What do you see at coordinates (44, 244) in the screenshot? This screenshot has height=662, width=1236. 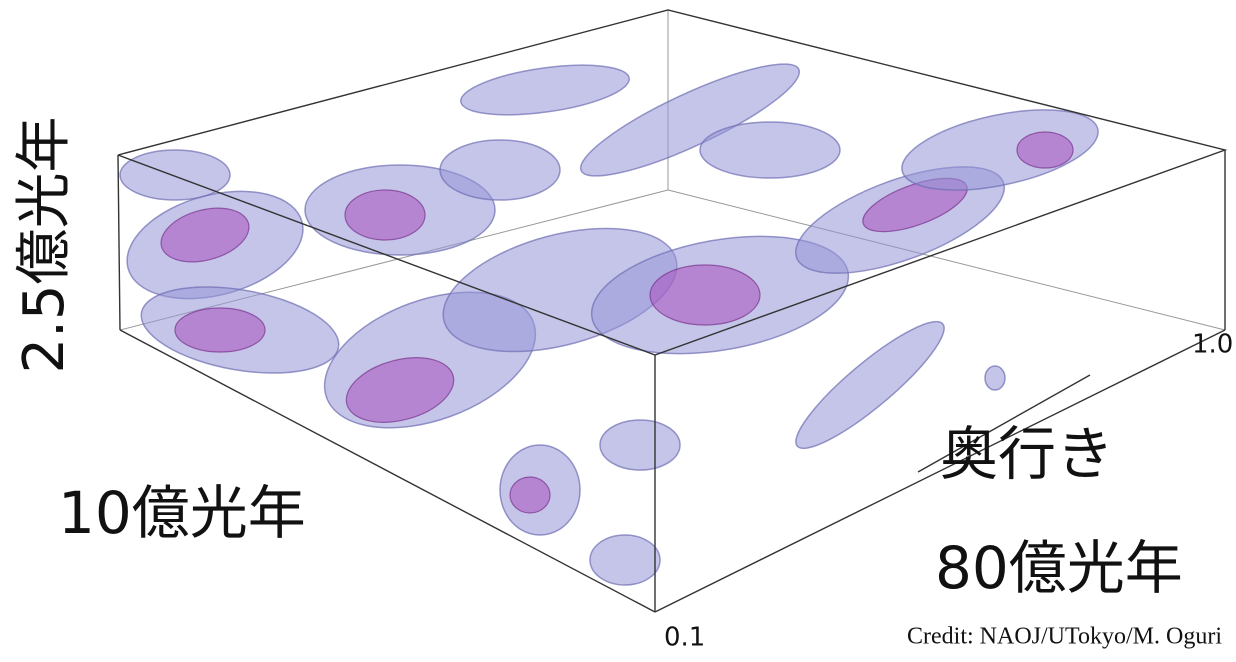 I see `height-label: 2.5億光年` at bounding box center [44, 244].